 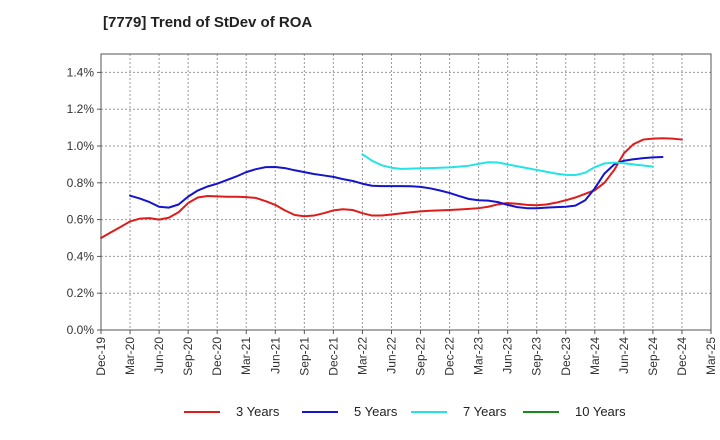 I want to click on x-tick-label: Dec-23, so click(x=566, y=356).